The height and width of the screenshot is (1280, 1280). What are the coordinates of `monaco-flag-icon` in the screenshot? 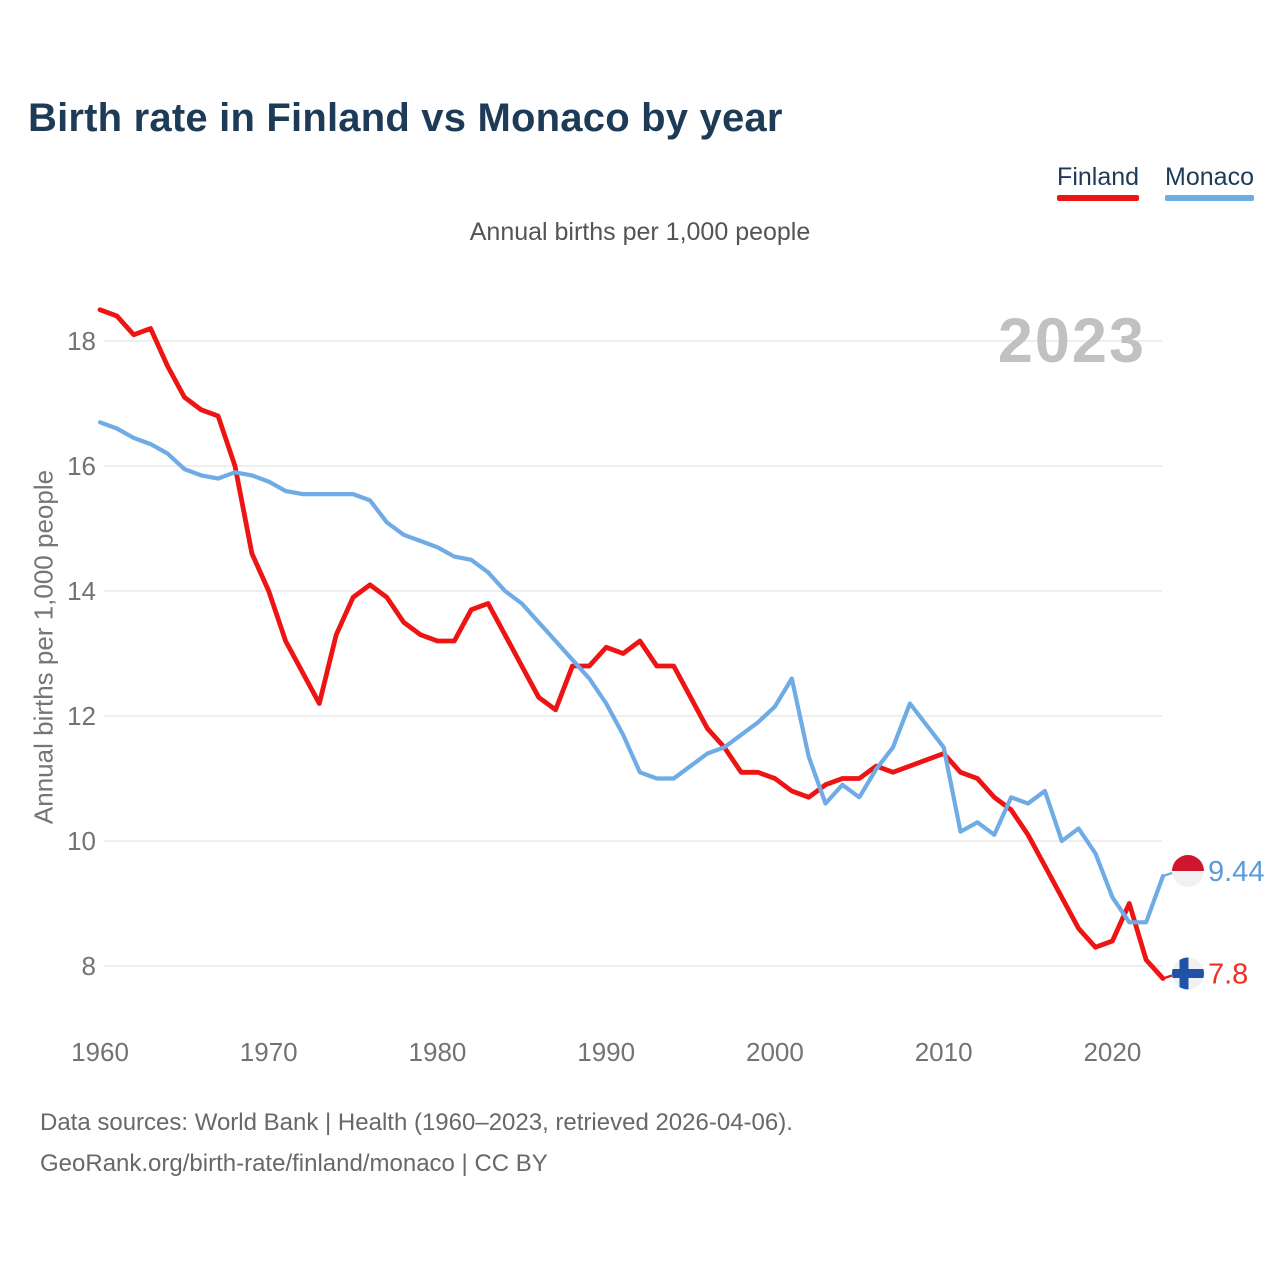 It's located at (1188, 871).